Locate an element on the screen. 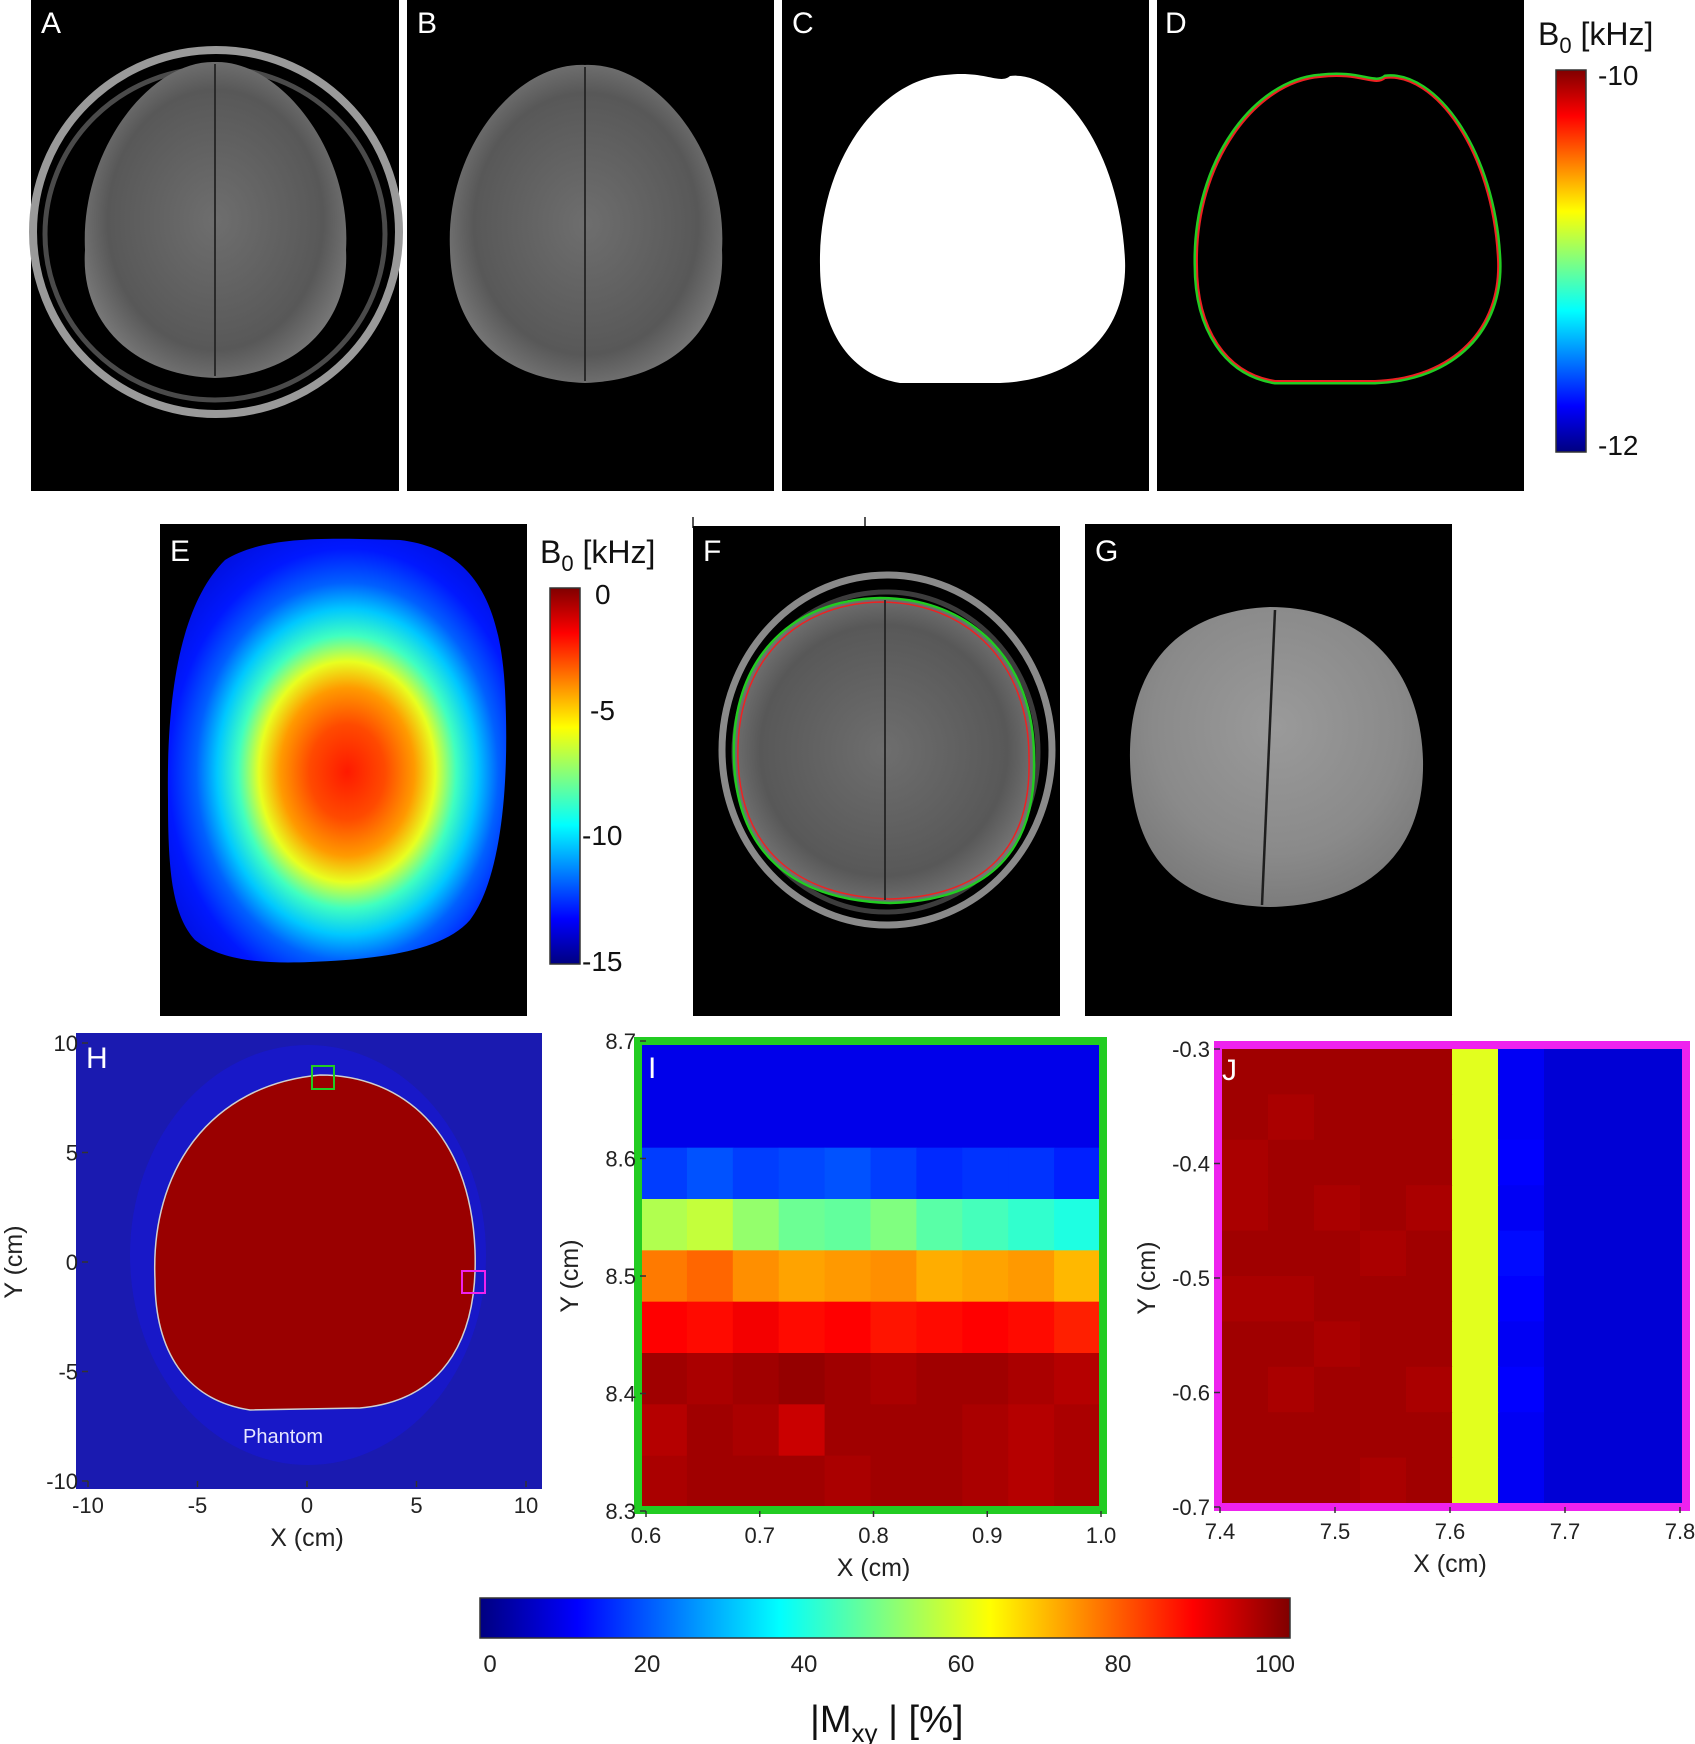 The image size is (1695, 1744). panel-letter: G is located at coordinates (1106, 551).